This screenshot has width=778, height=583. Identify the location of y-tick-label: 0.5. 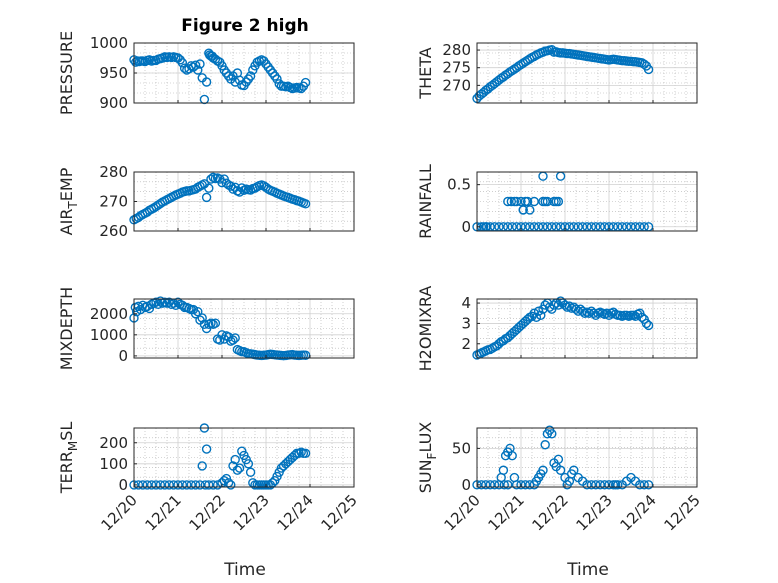
(459, 185).